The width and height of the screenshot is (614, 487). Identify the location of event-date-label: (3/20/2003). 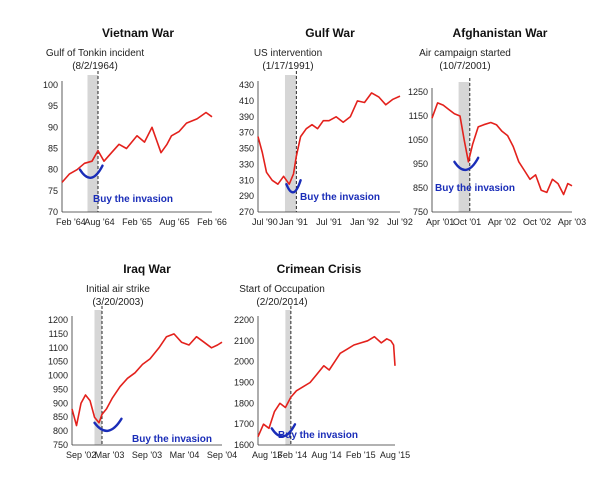
(117, 302).